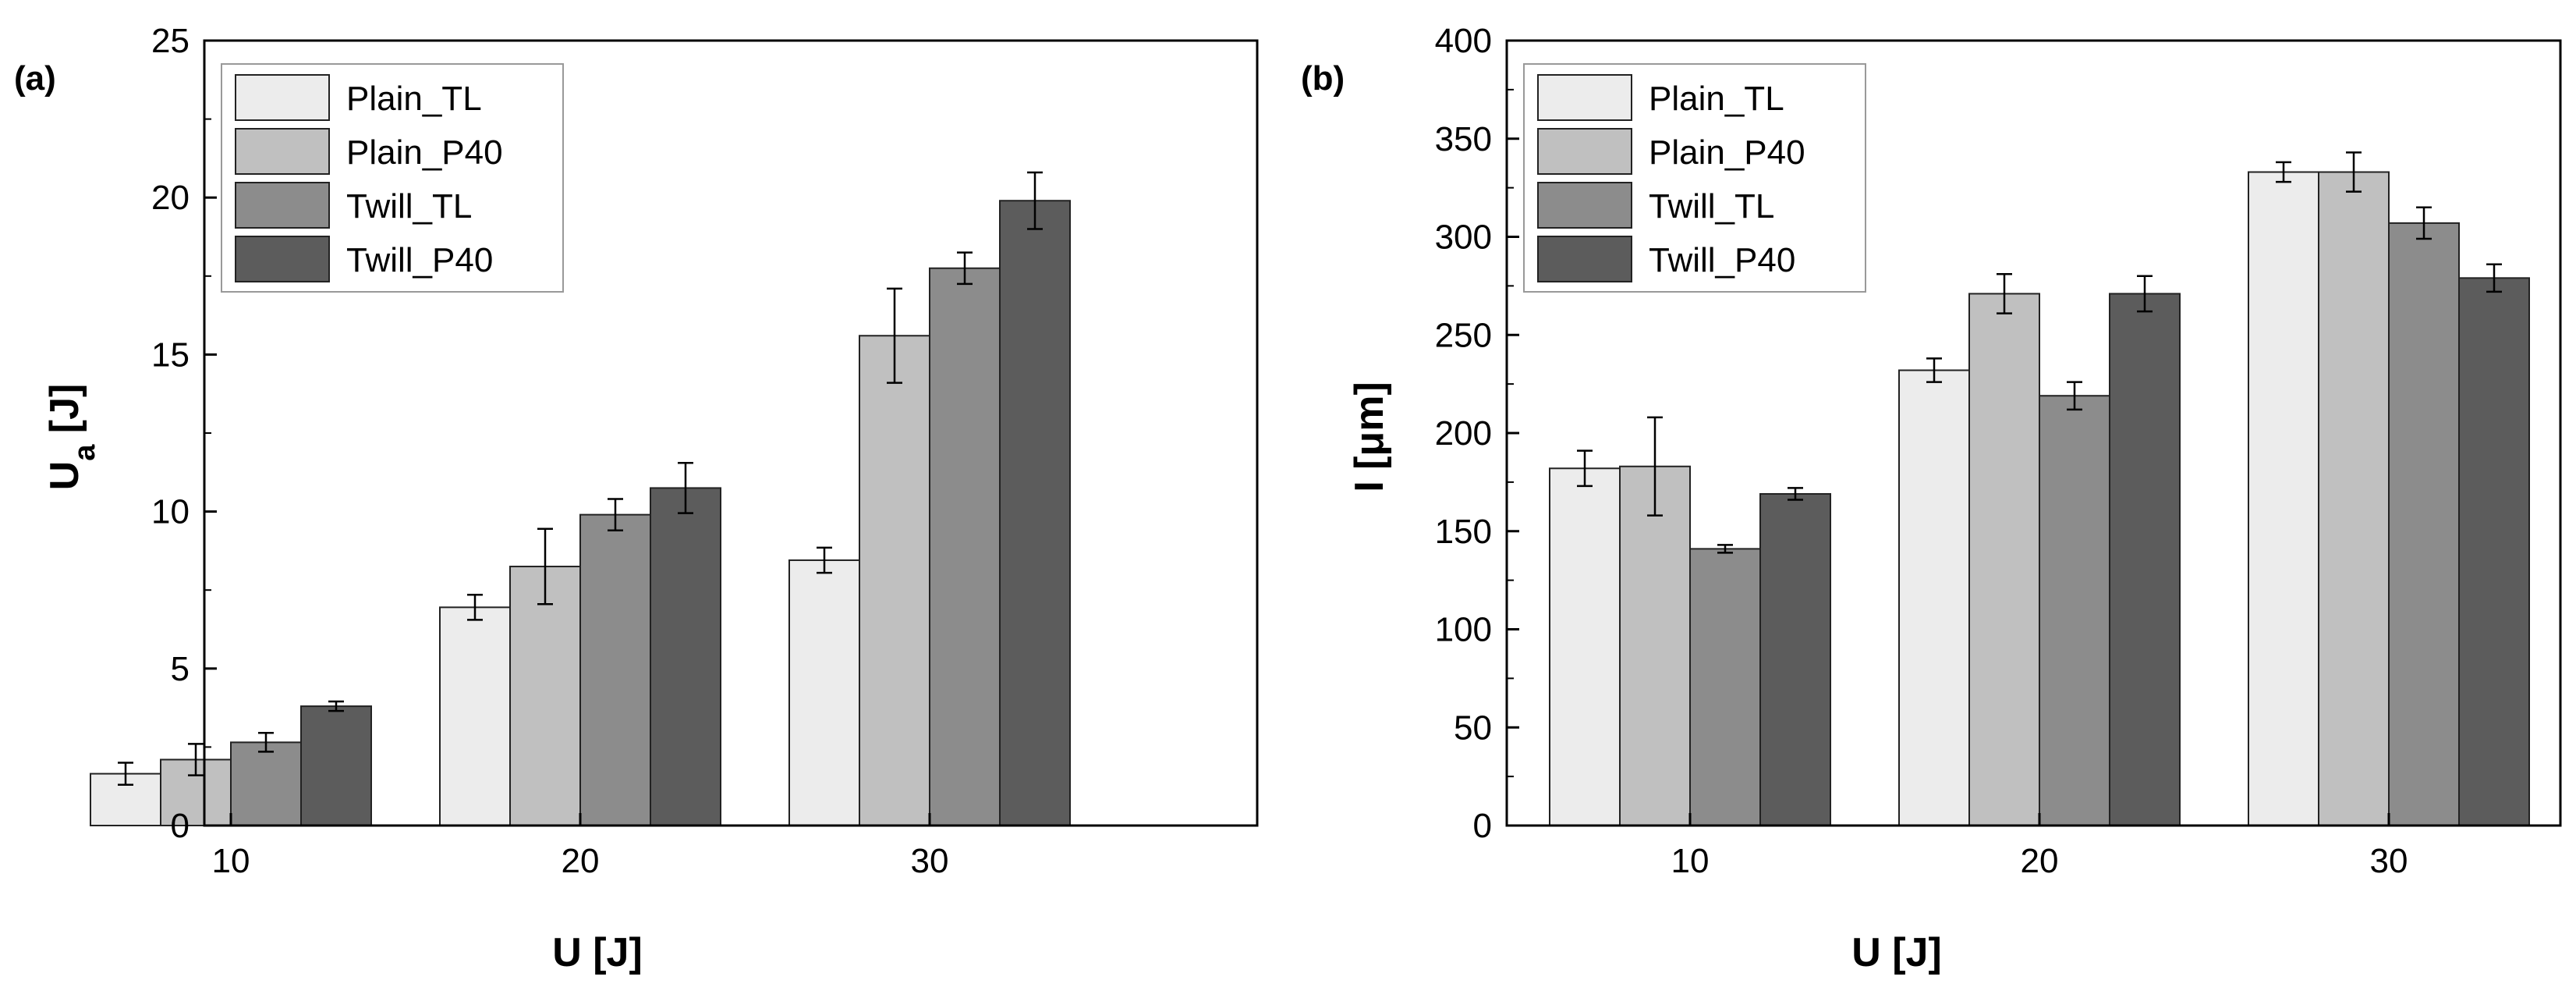 This screenshot has height=1005, width=2576. What do you see at coordinates (1463, 433) in the screenshot?
I see `y-tick-label-b-200: 200` at bounding box center [1463, 433].